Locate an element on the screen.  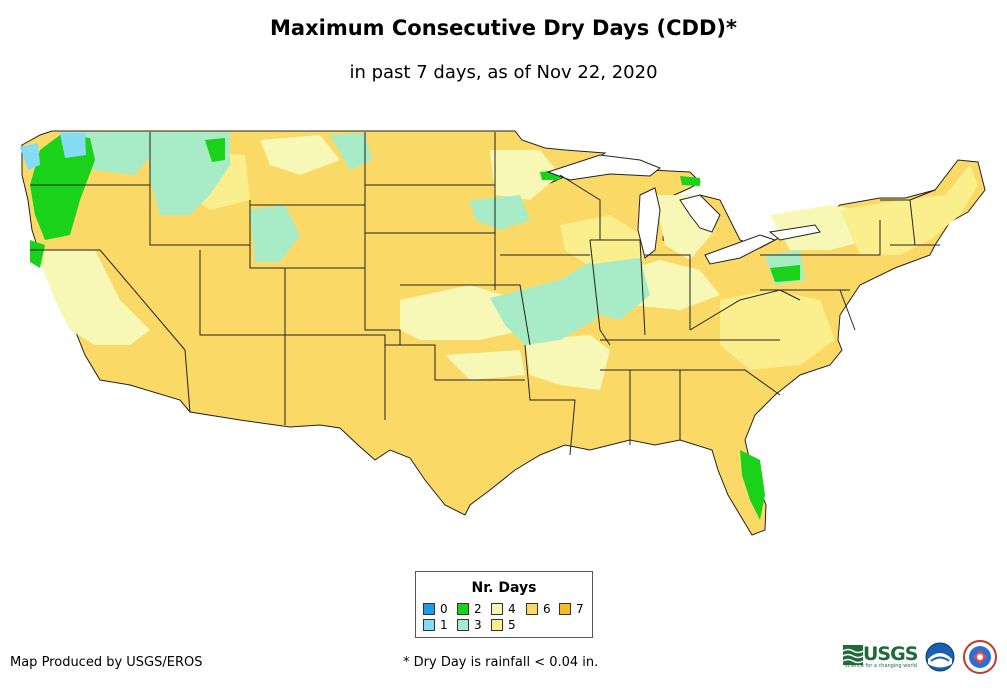
legend-label-3: 3 is located at coordinates (478, 625).